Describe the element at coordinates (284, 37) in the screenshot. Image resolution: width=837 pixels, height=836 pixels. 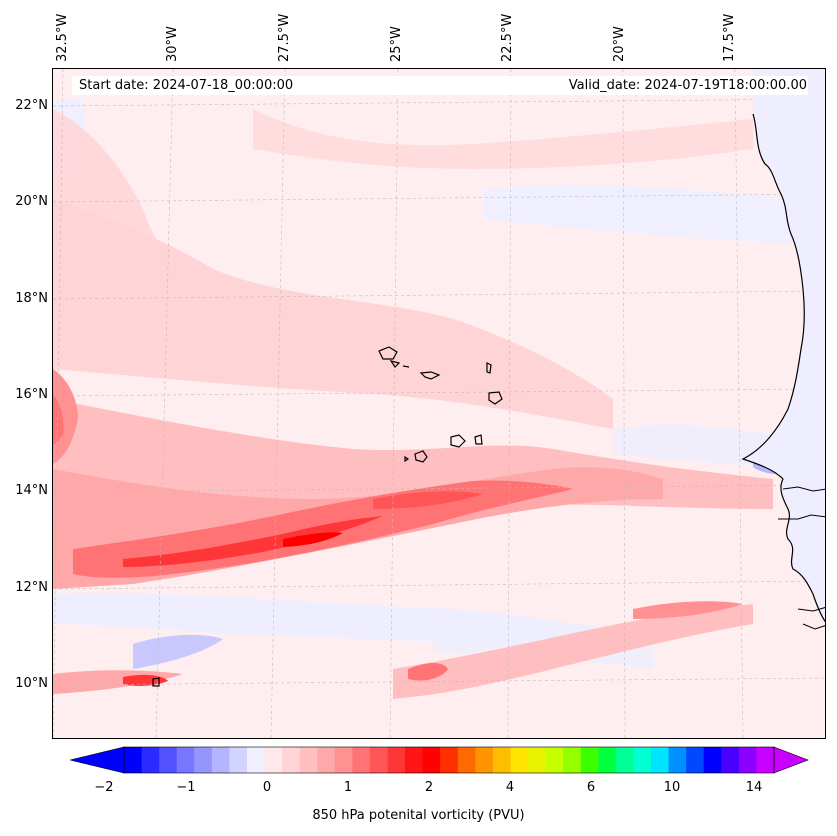
I see `lon-label-27-5w: 27.5°W` at that location.